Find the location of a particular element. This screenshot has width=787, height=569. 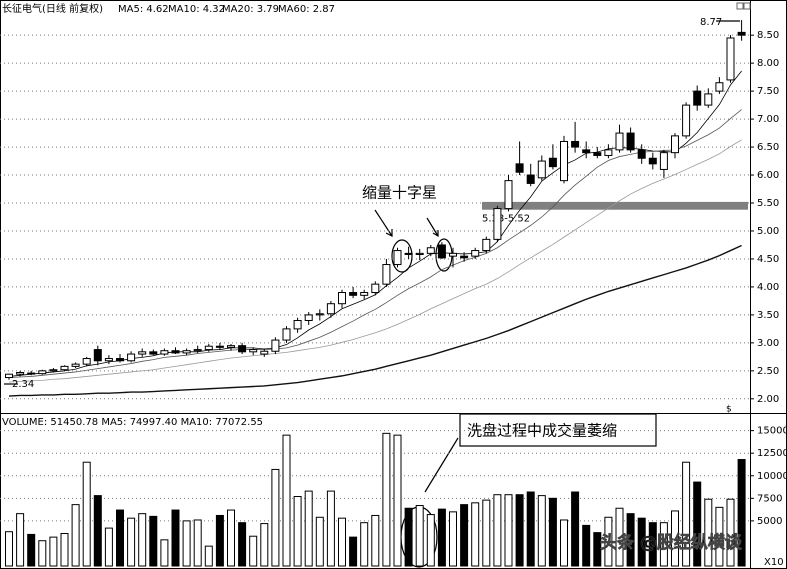

y-tick-label: 4.50 is located at coordinates (768, 259).